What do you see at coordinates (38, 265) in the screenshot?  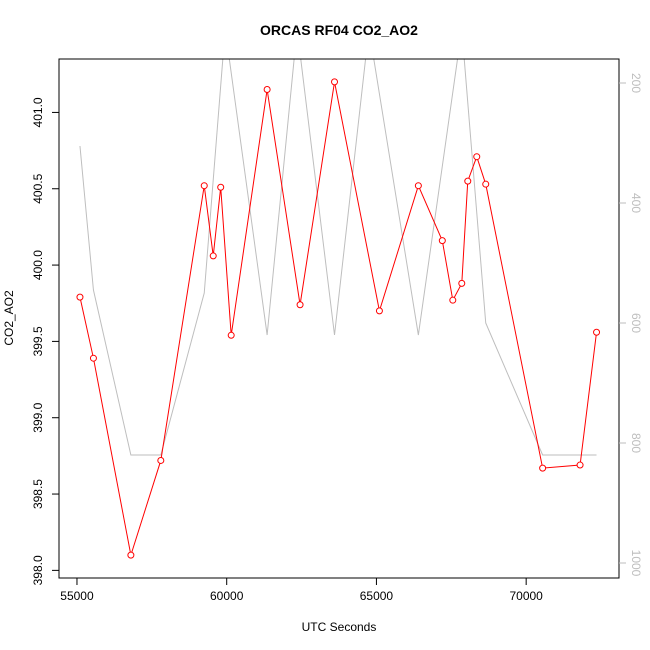 I see `y-tick-label: 400.0` at bounding box center [38, 265].